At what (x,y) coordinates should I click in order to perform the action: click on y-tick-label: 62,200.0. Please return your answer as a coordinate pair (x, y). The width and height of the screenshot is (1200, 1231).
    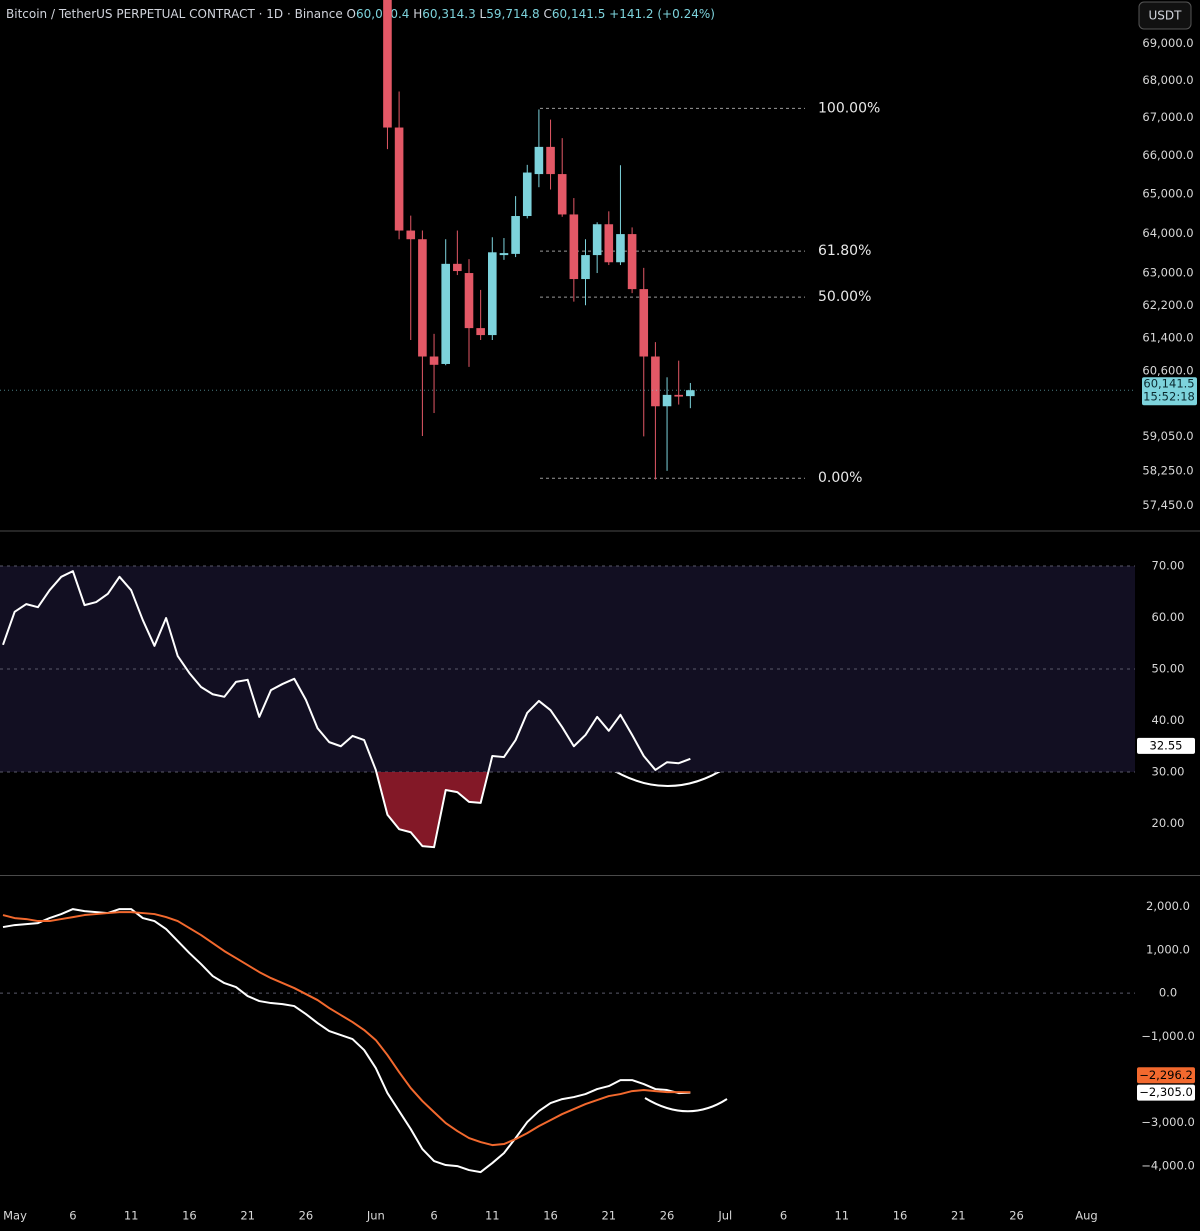
    Looking at the image, I should click on (1167, 305).